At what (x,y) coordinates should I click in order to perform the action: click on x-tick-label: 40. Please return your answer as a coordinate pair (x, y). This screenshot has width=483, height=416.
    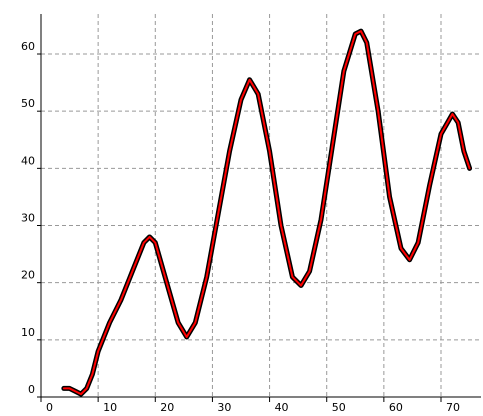
    Looking at the image, I should click on (282, 407).